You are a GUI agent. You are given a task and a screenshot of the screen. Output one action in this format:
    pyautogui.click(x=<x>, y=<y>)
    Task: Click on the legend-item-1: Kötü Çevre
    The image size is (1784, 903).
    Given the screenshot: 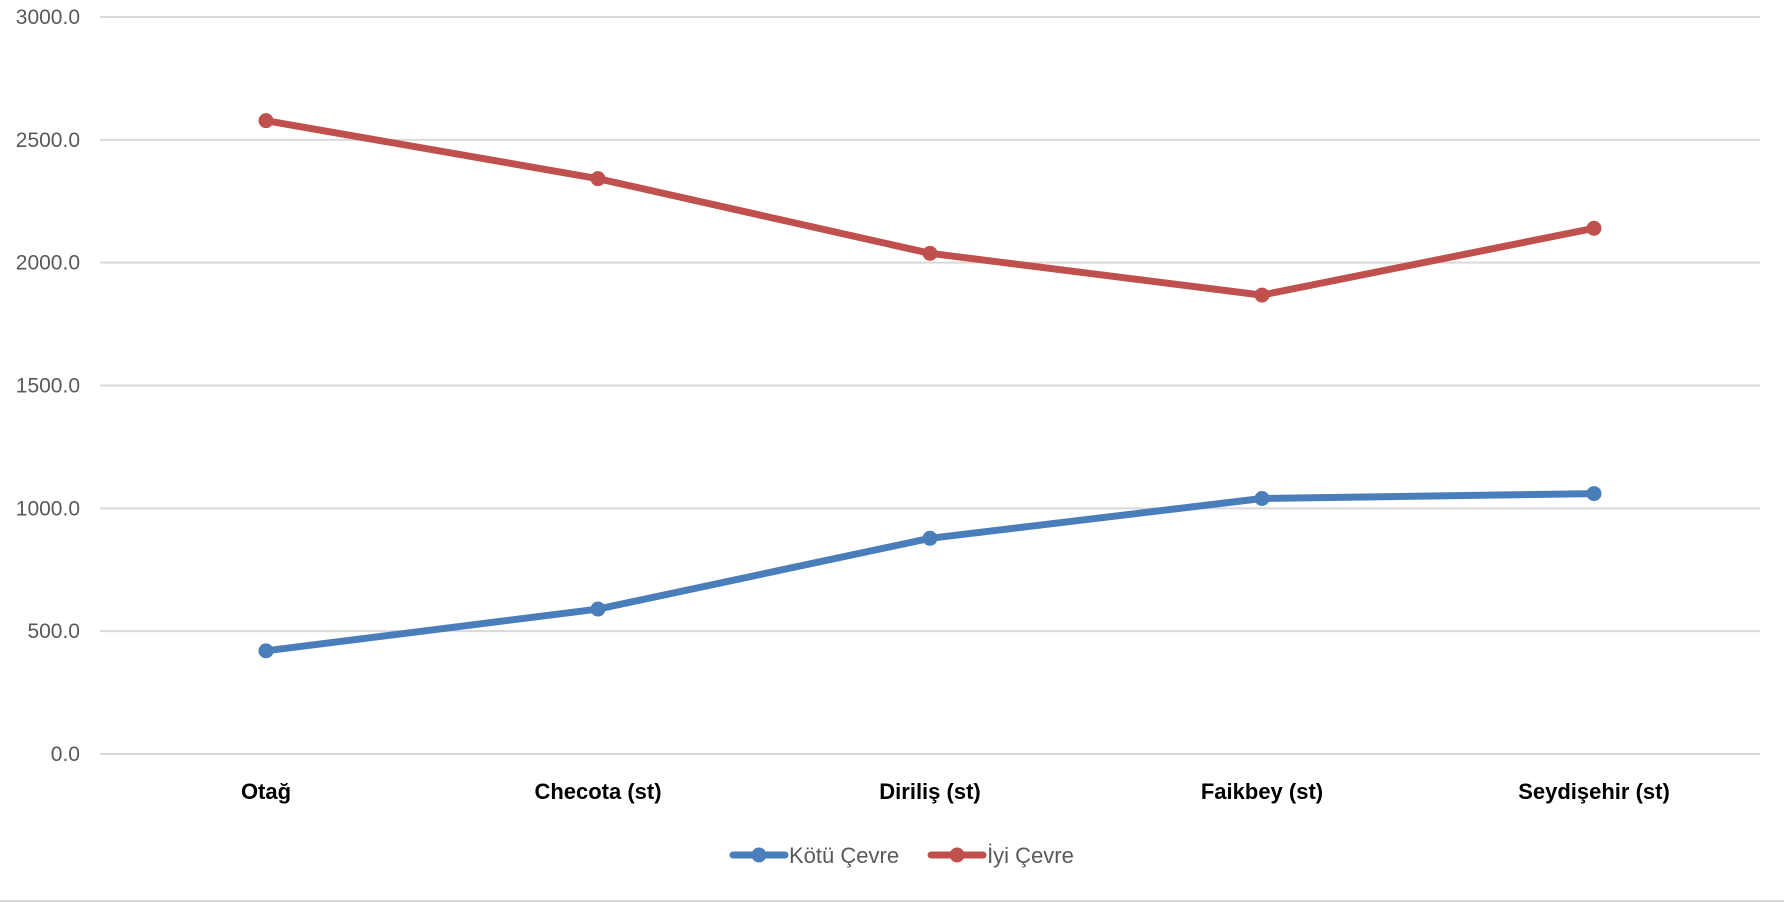 What is the action you would take?
    pyautogui.click(x=814, y=855)
    